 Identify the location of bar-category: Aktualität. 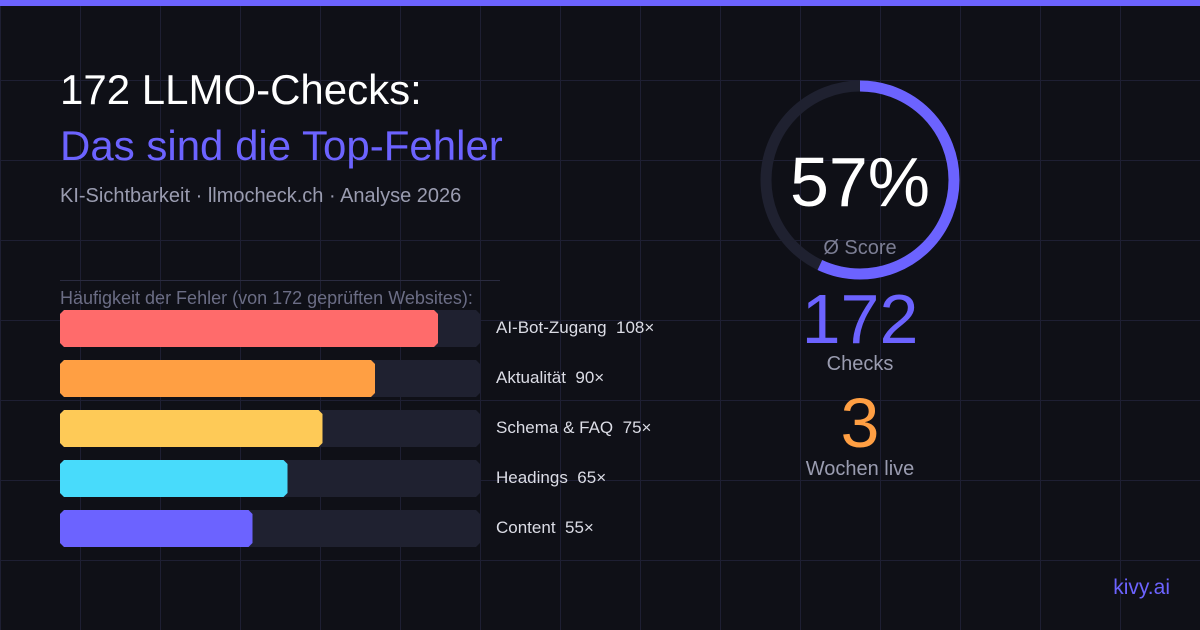
(531, 377).